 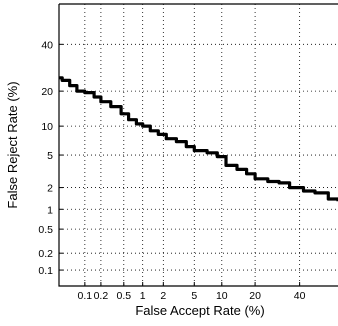 What do you see at coordinates (199, 310) in the screenshot?
I see `x-axis-label: False Accept Rate (%)` at bounding box center [199, 310].